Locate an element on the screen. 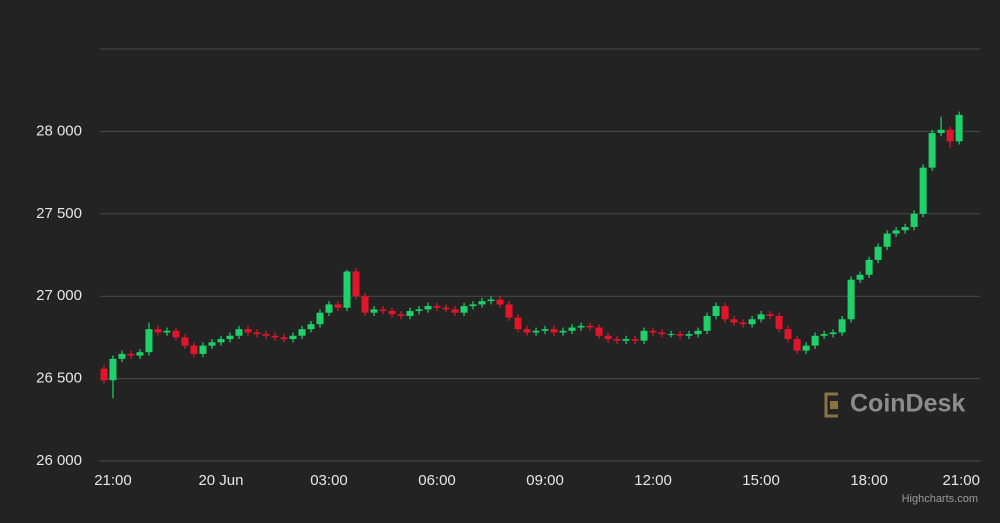 The height and width of the screenshot is (523, 1000). x-tick-label: 03:00 is located at coordinates (329, 480).